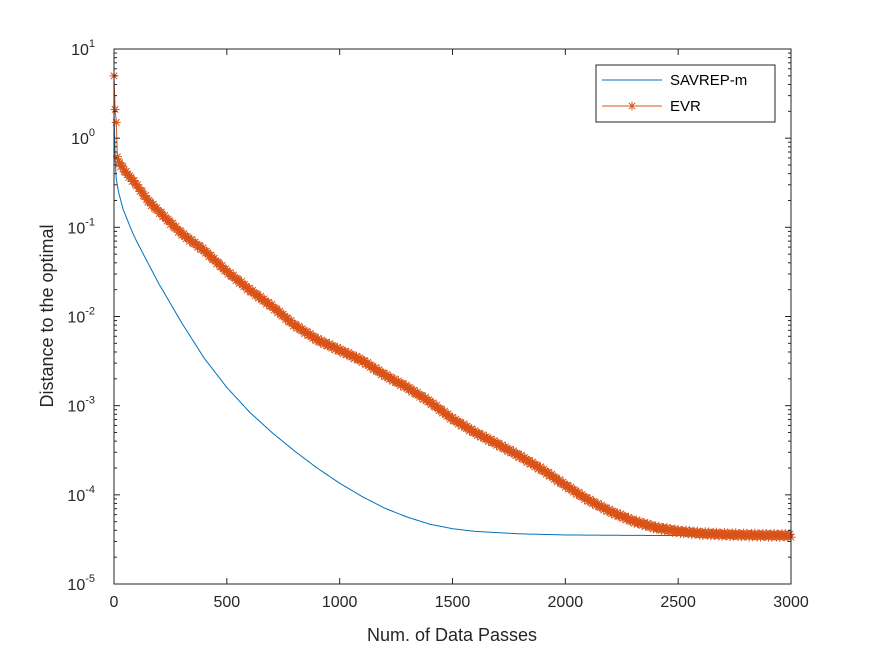 Image resolution: width=875 pixels, height=656 pixels. What do you see at coordinates (226, 602) in the screenshot?
I see `x-tick-label: 500` at bounding box center [226, 602].